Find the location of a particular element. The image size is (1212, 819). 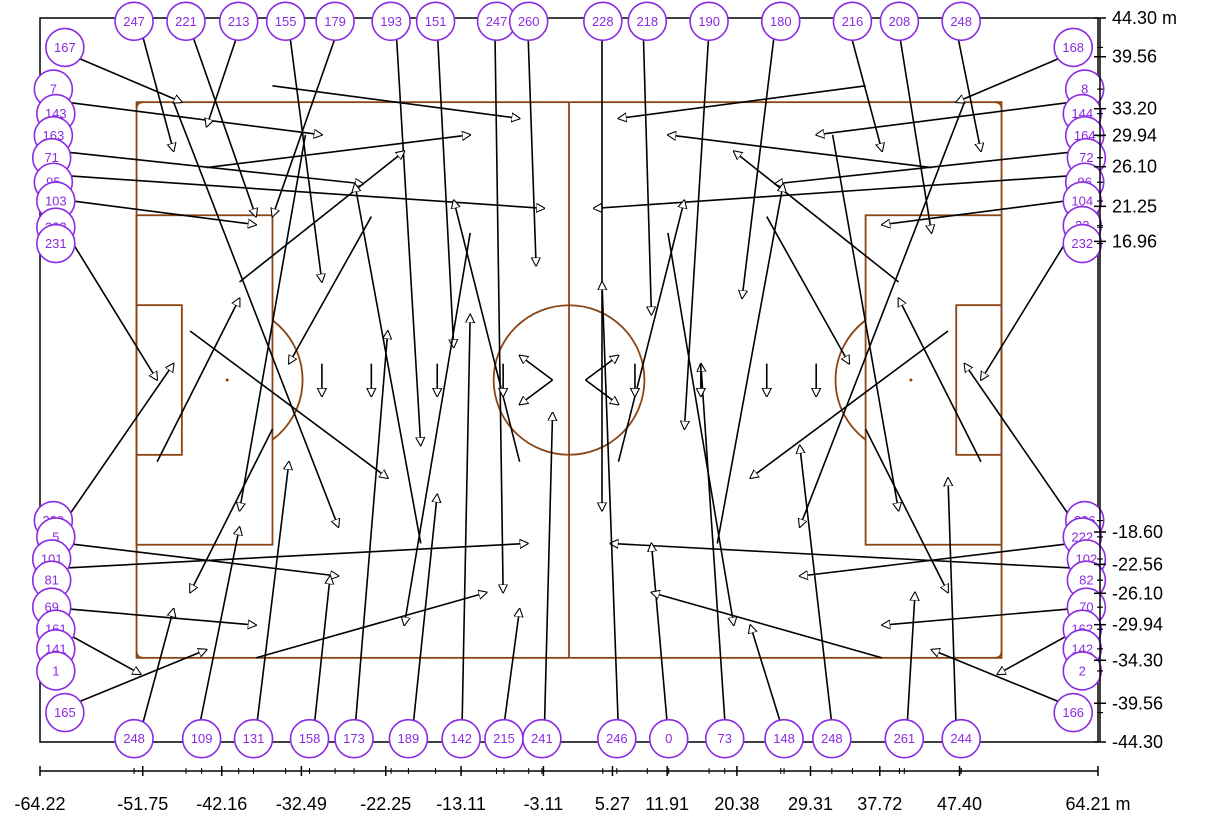

player-node: 193 is located at coordinates (391, 21).